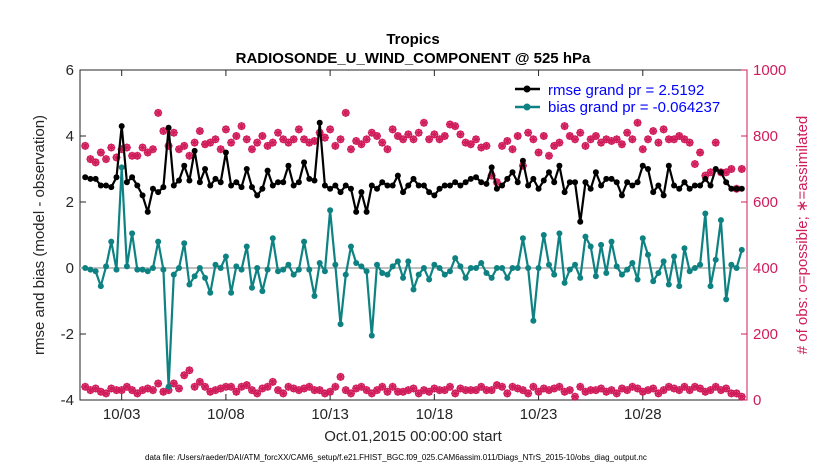 Image resolution: width=830 pixels, height=470 pixels. Describe the element at coordinates (626, 90) in the screenshot. I see `legend-rmse-label: rmse grand pr = 2.5192` at that location.